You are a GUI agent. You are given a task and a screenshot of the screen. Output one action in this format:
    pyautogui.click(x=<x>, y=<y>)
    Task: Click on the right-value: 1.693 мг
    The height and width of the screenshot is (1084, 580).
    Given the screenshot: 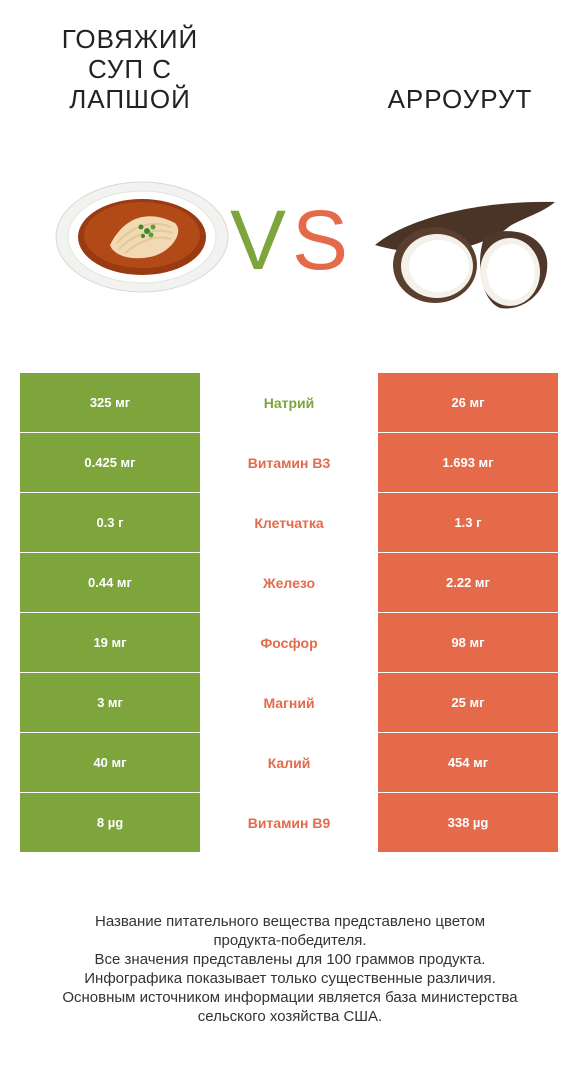 What is the action you would take?
    pyautogui.click(x=468, y=462)
    